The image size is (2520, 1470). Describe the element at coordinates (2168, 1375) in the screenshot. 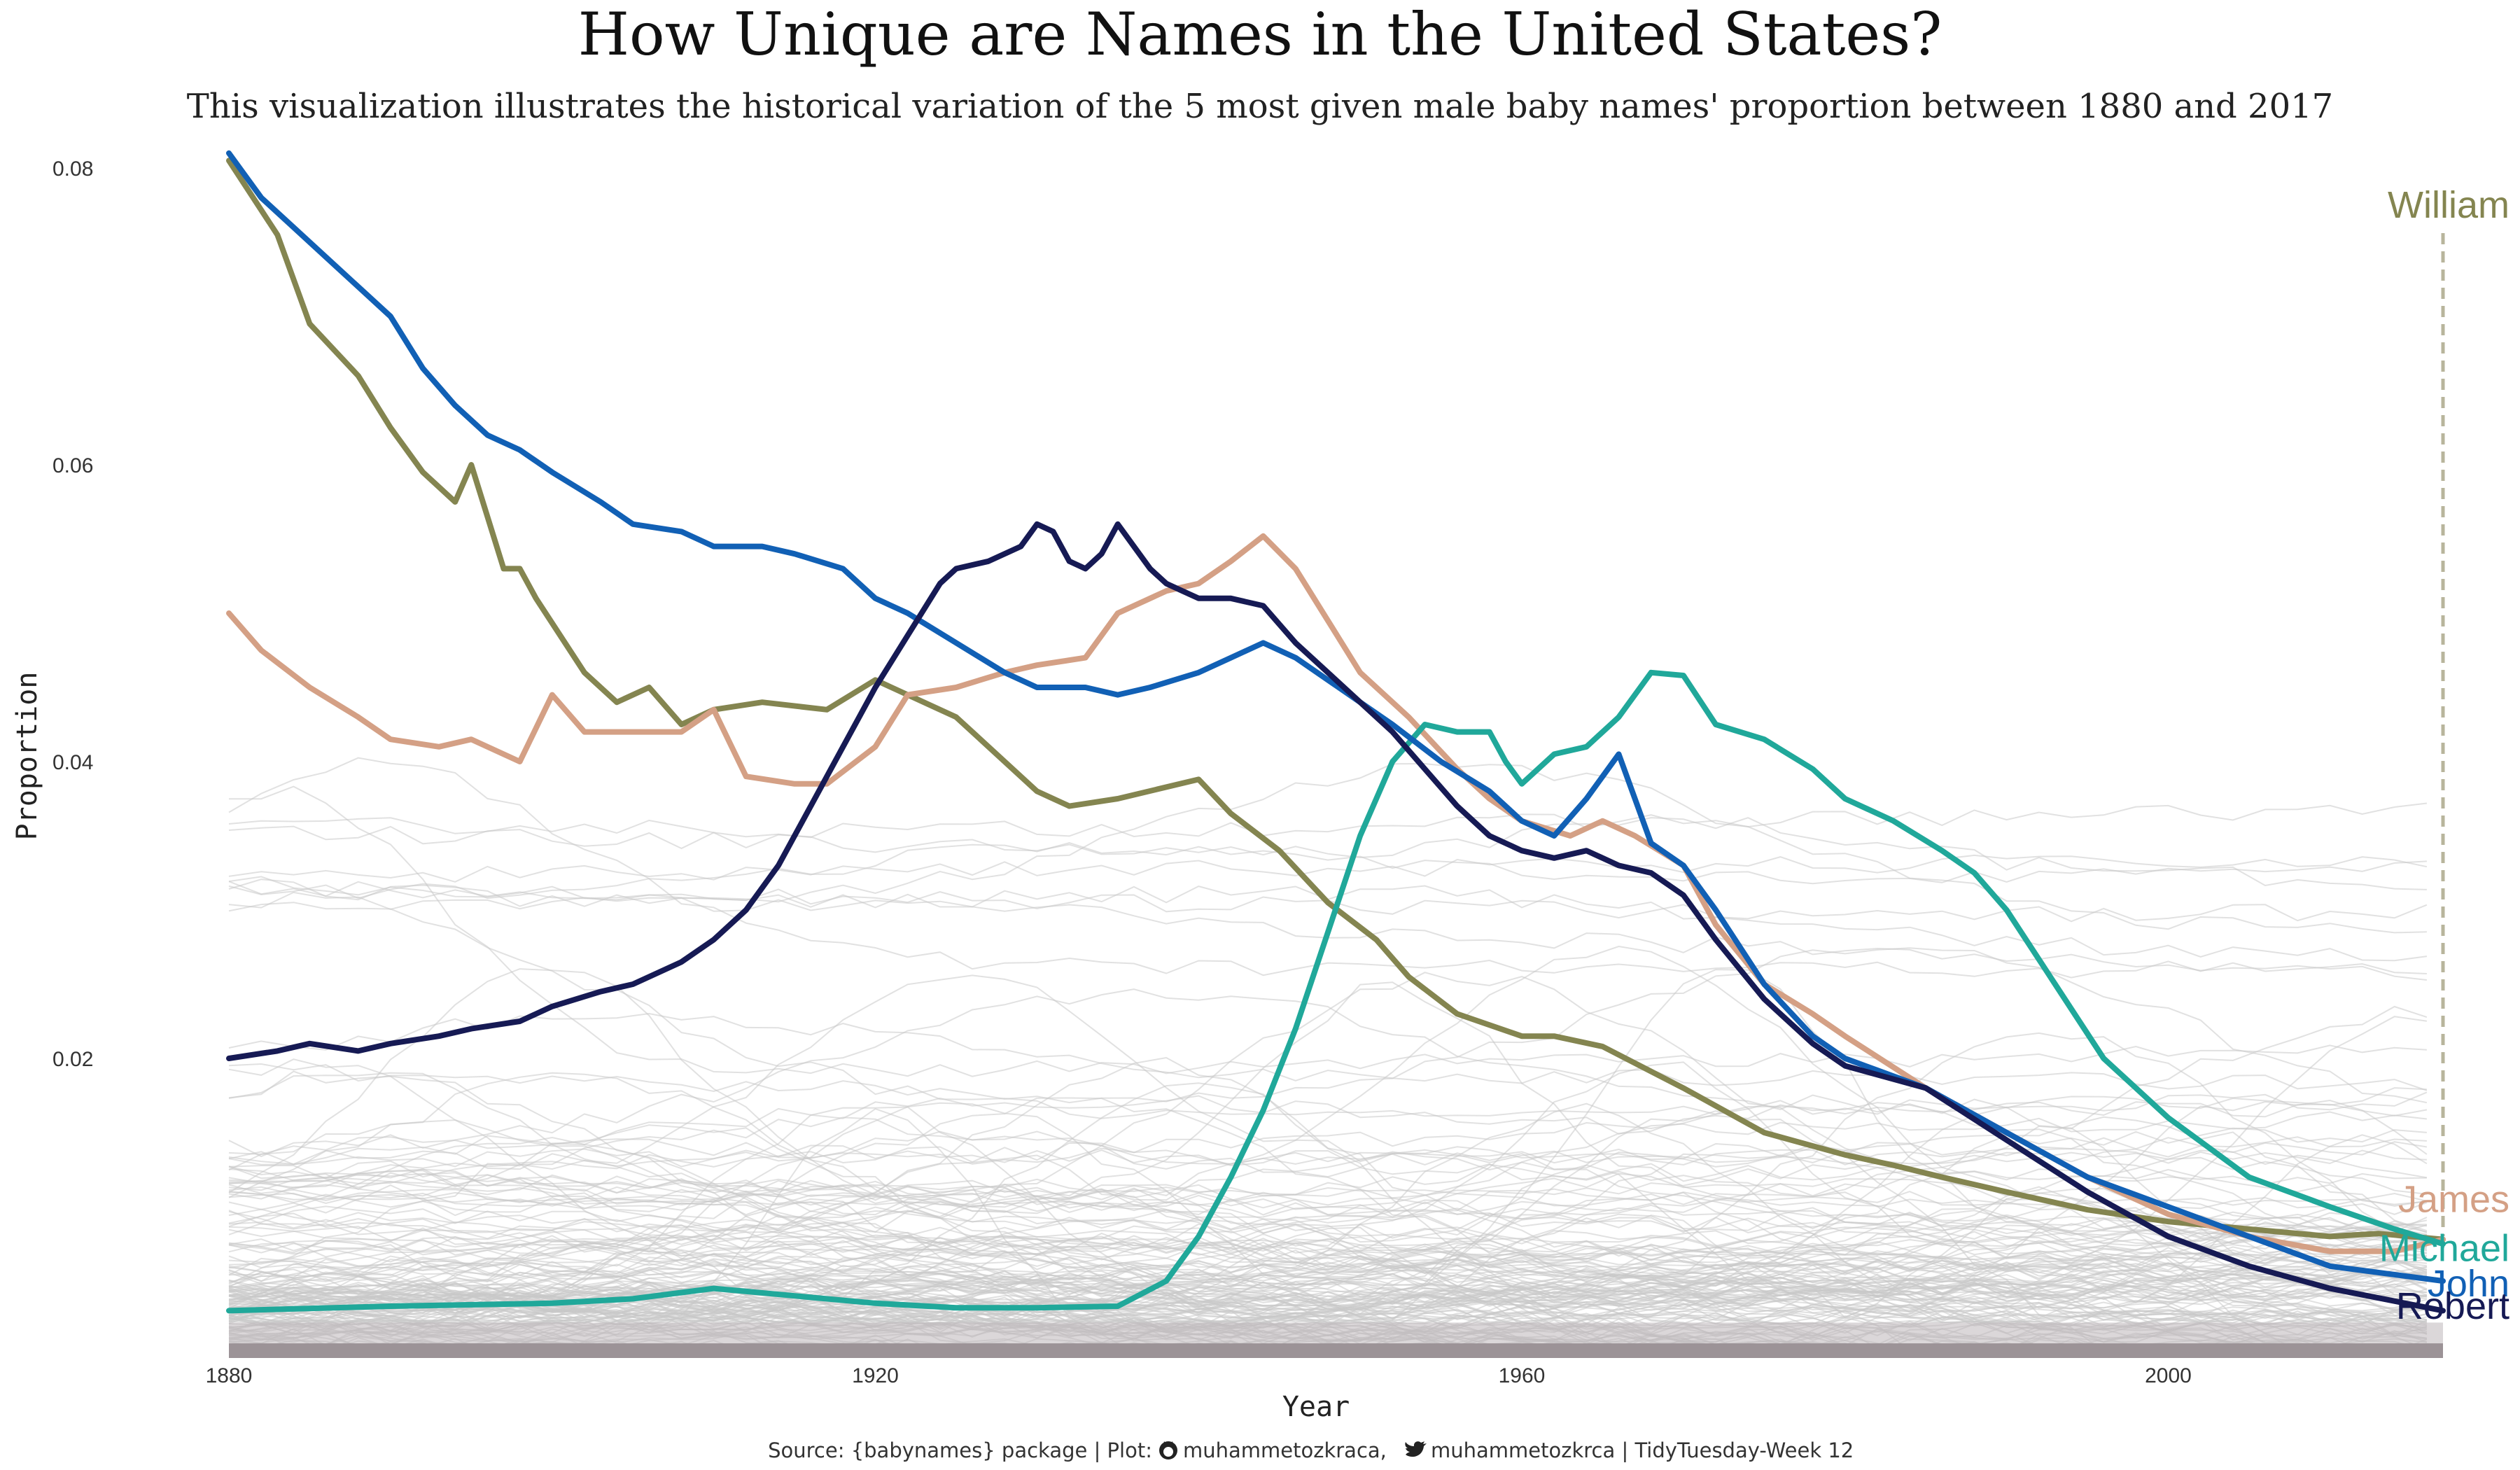

I see `x-tick-label: 2000` at that location.